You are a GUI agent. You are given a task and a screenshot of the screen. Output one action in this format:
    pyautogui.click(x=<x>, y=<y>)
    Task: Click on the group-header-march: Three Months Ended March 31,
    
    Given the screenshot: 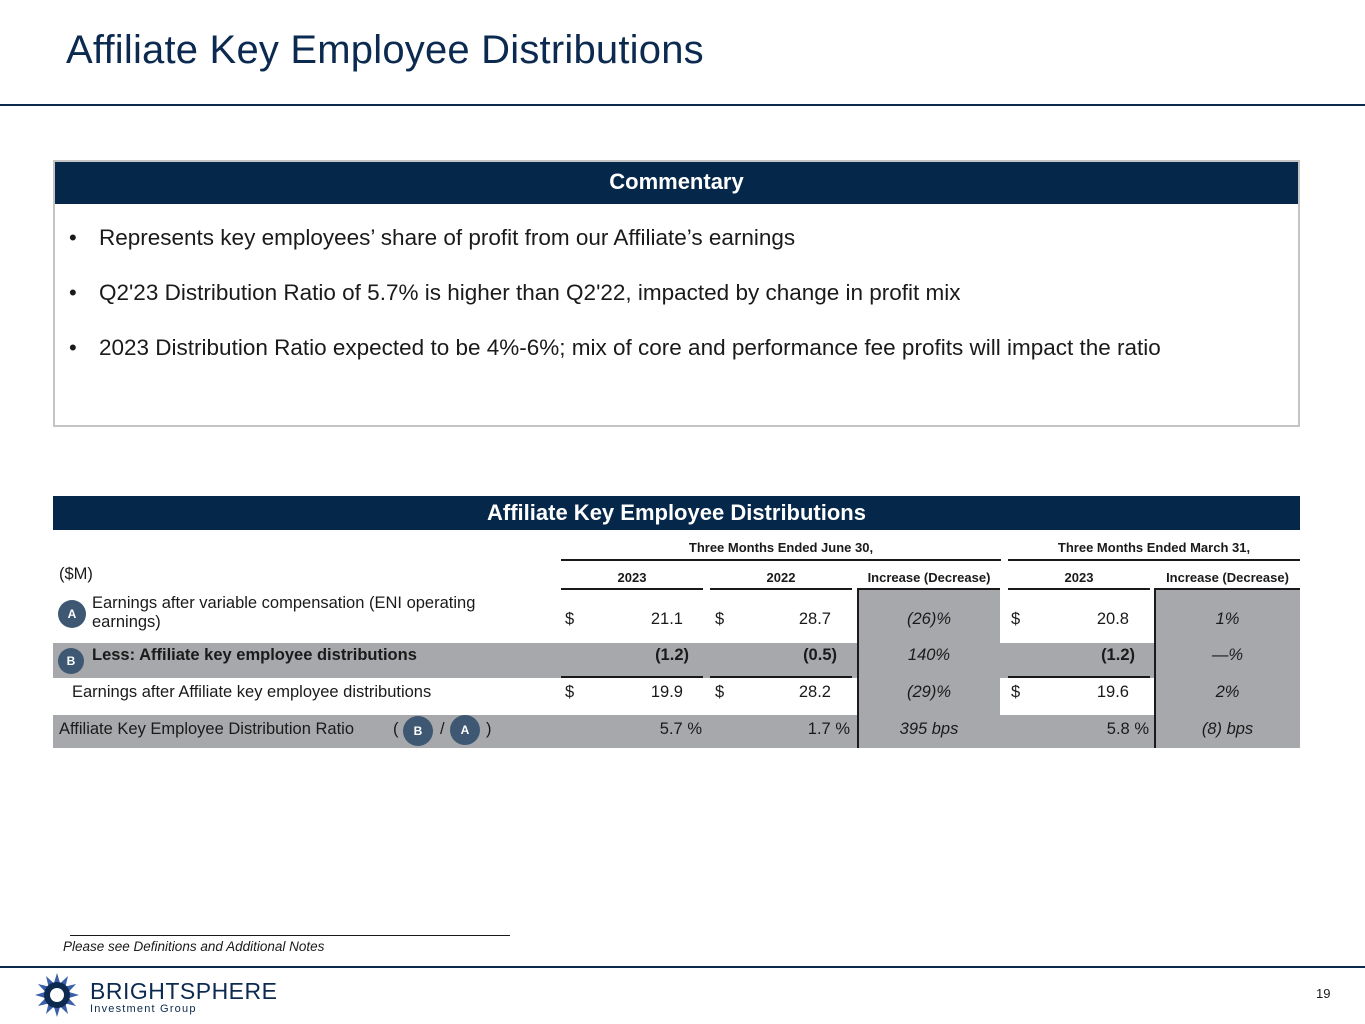 What is the action you would take?
    pyautogui.click(x=1154, y=547)
    